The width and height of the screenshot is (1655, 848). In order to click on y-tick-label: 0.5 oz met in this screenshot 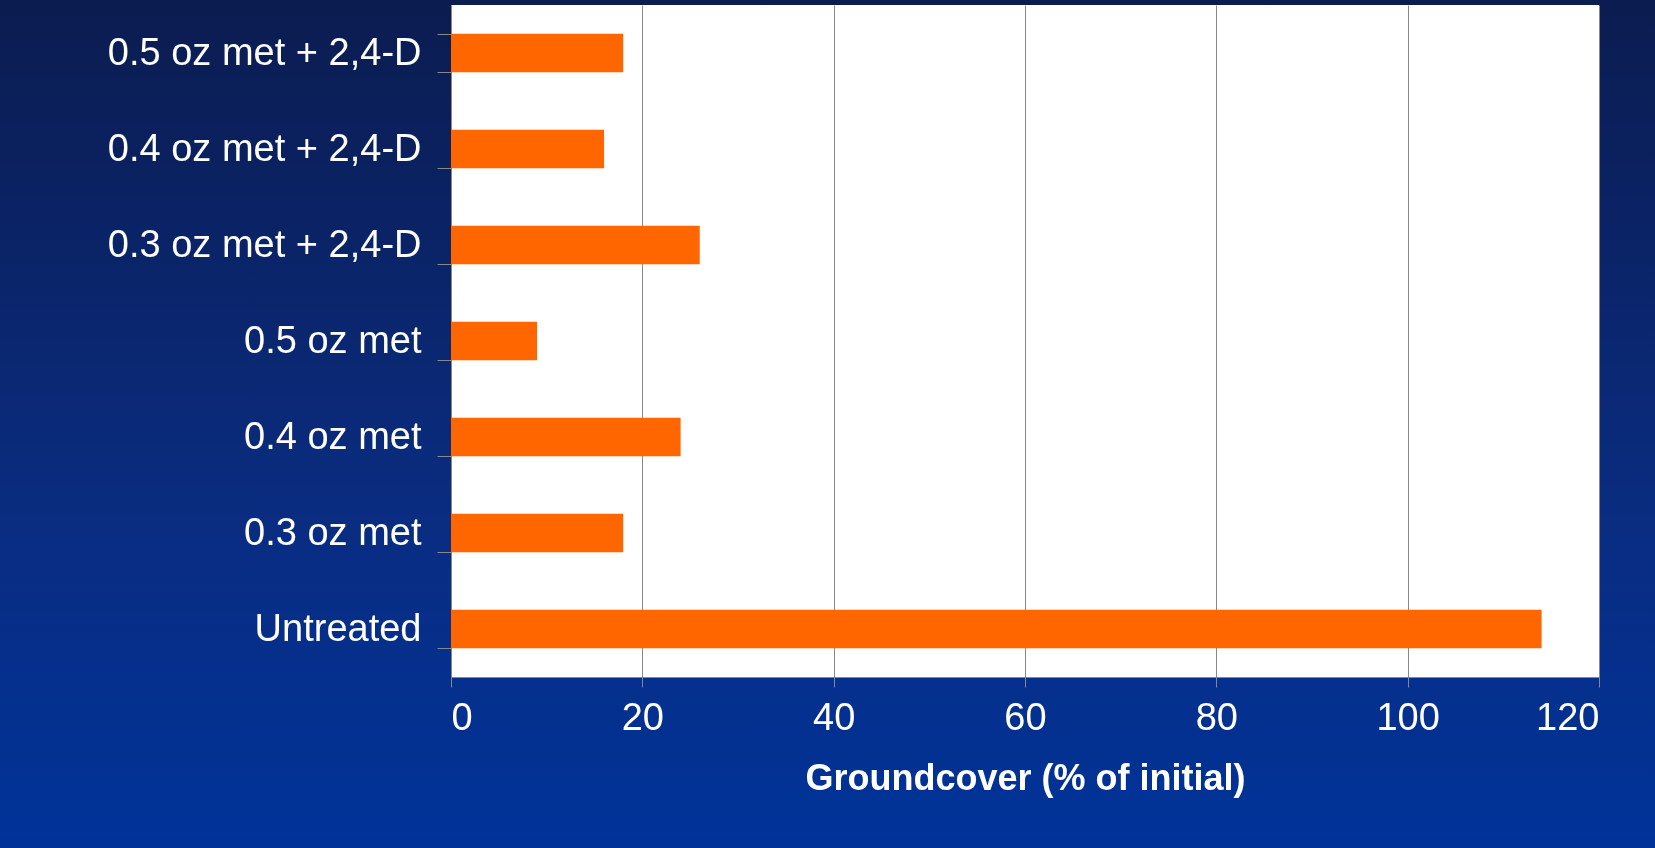, I will do `click(333, 339)`.